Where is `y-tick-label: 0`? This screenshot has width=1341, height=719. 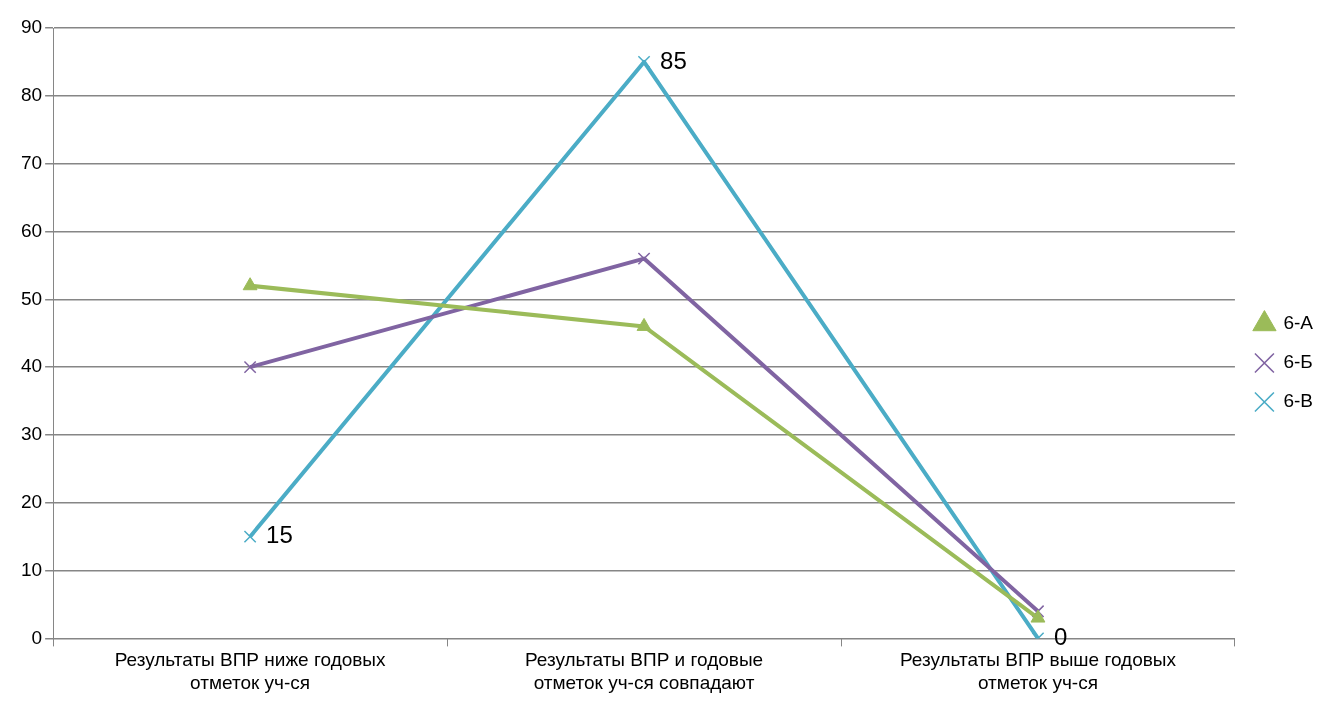
y-tick-label: 0 is located at coordinates (37, 637).